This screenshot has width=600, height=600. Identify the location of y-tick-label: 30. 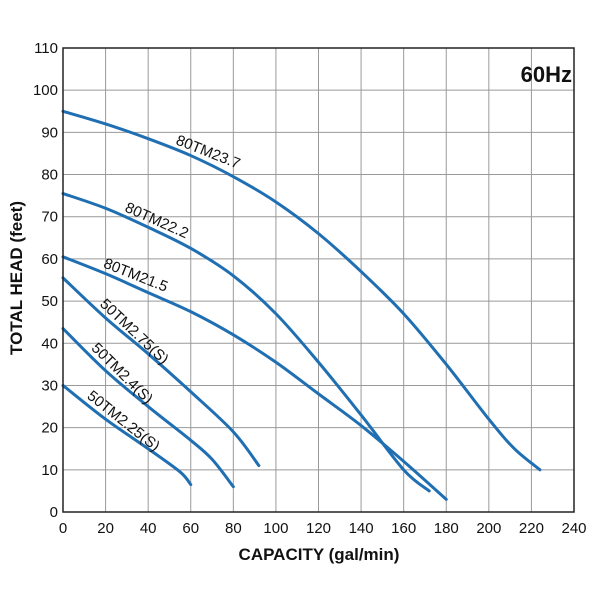
(49, 385).